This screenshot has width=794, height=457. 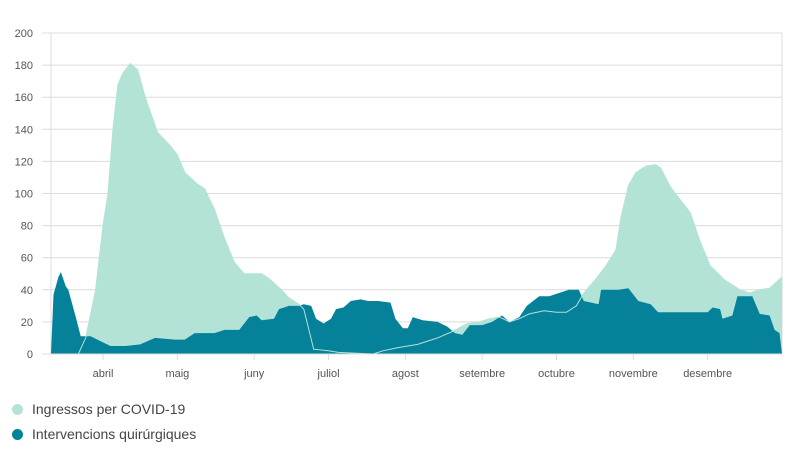 What do you see at coordinates (24, 98) in the screenshot?
I see `y-tick-label: 160` at bounding box center [24, 98].